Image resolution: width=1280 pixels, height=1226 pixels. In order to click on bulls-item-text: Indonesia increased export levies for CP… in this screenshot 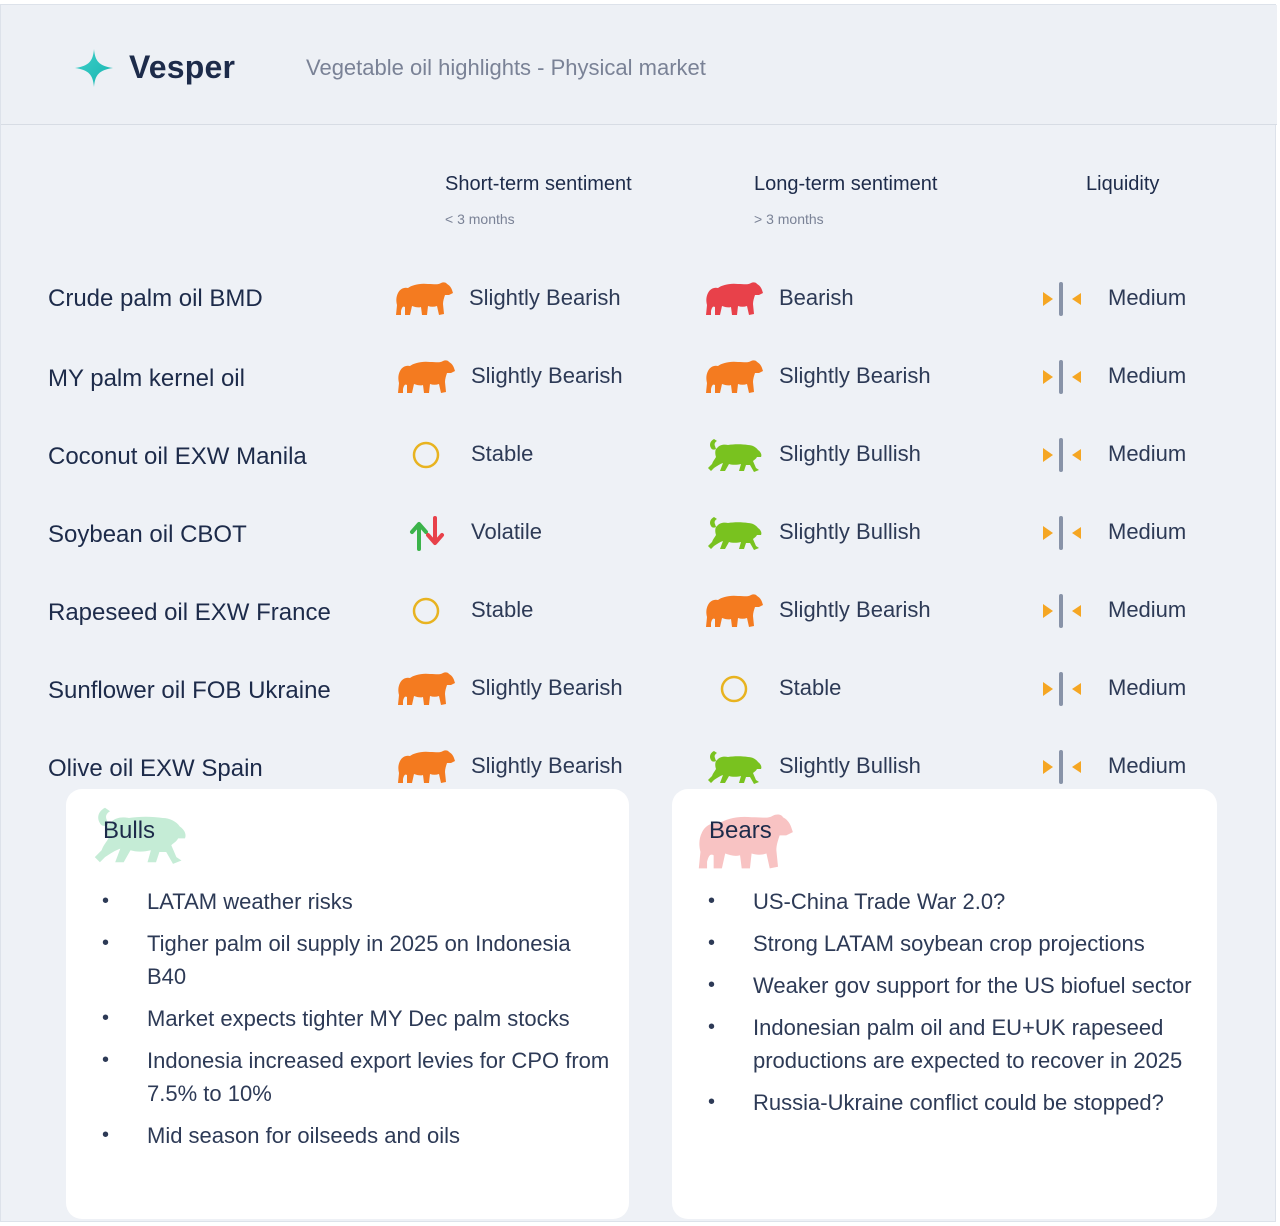, I will do `click(378, 1077)`.